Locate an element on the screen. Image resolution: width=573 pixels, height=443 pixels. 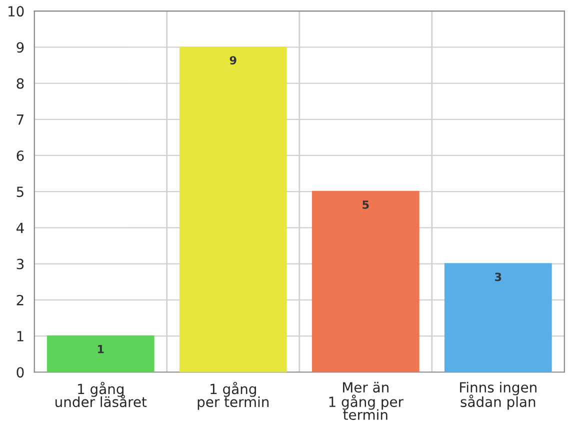
x-tick-label: 1 gång per termin is located at coordinates (233, 396).